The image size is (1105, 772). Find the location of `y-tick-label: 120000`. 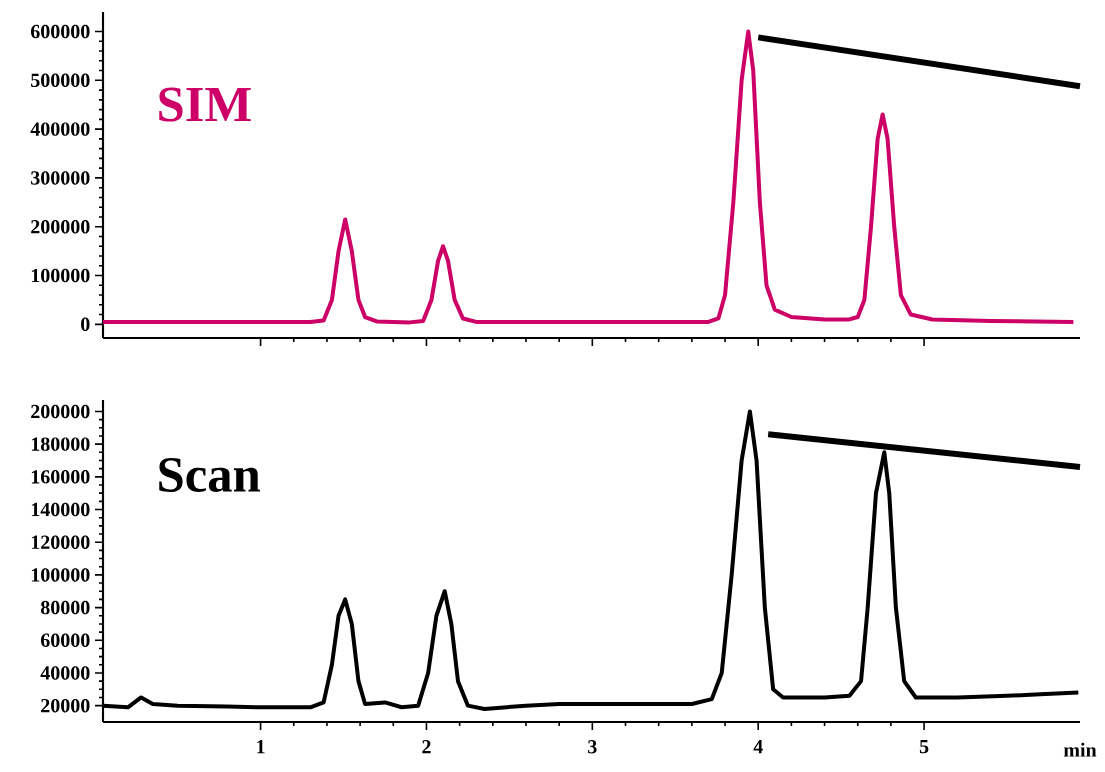

y-tick-label: 120000 is located at coordinates (60, 542).